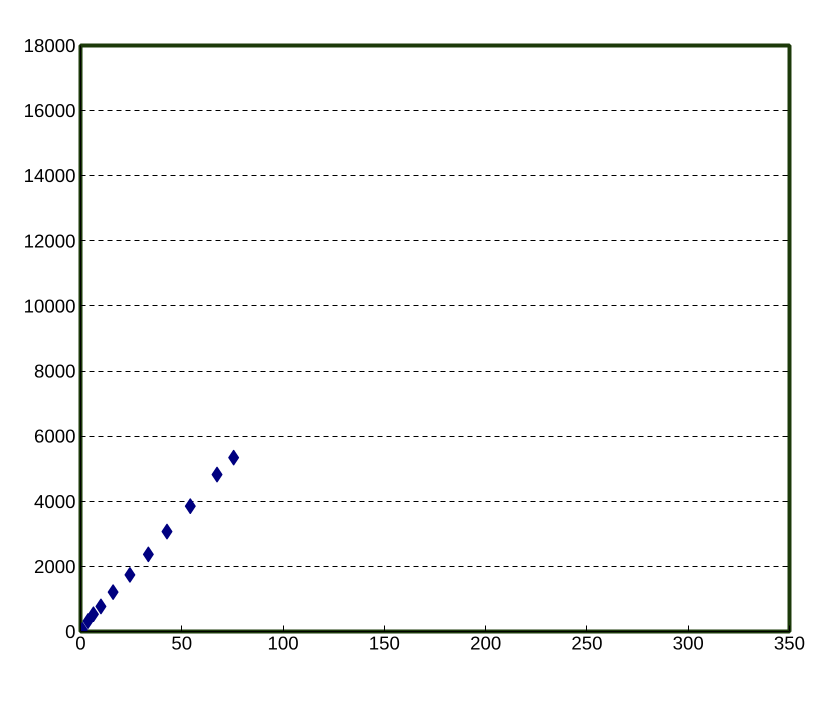 The width and height of the screenshot is (839, 711). I want to click on x-tick-label: 50, so click(181, 643).